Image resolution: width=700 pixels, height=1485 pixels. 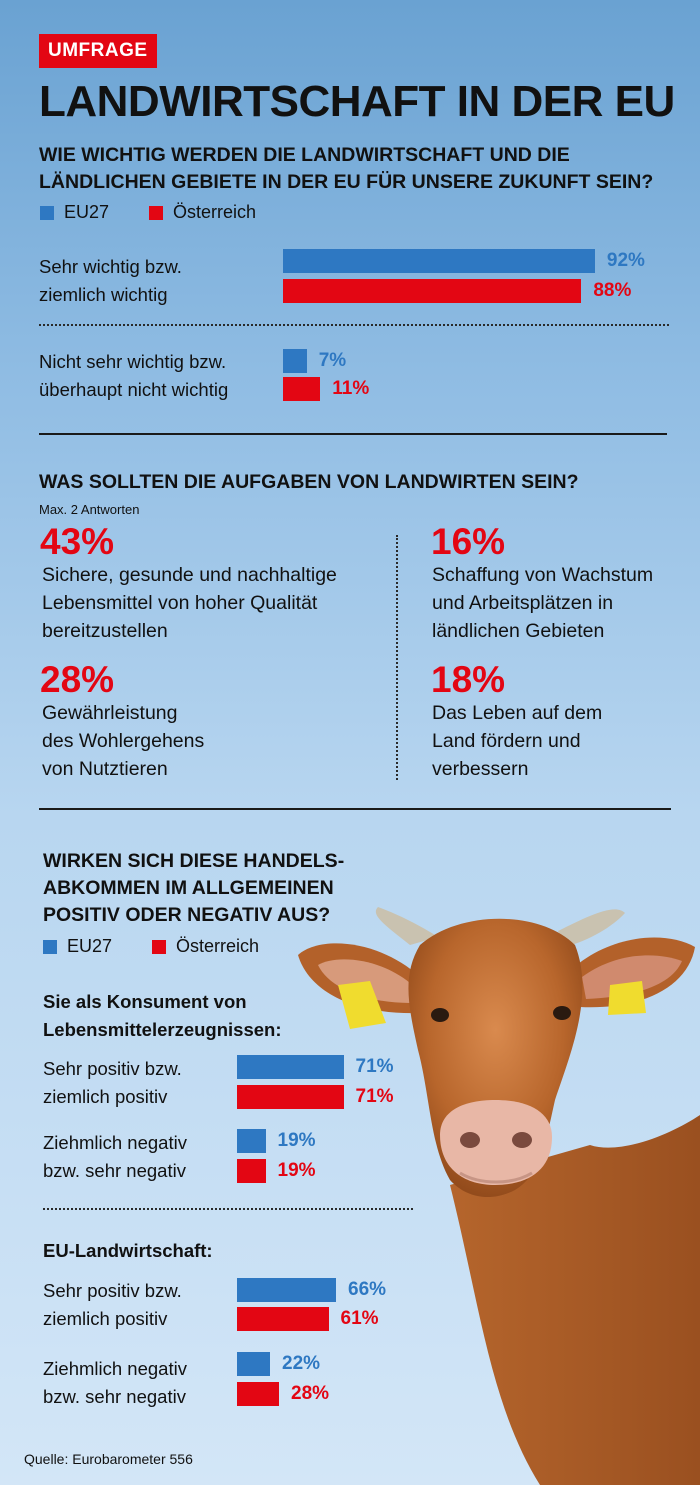 I want to click on legend2-item-at: Österreich, so click(x=205, y=946).